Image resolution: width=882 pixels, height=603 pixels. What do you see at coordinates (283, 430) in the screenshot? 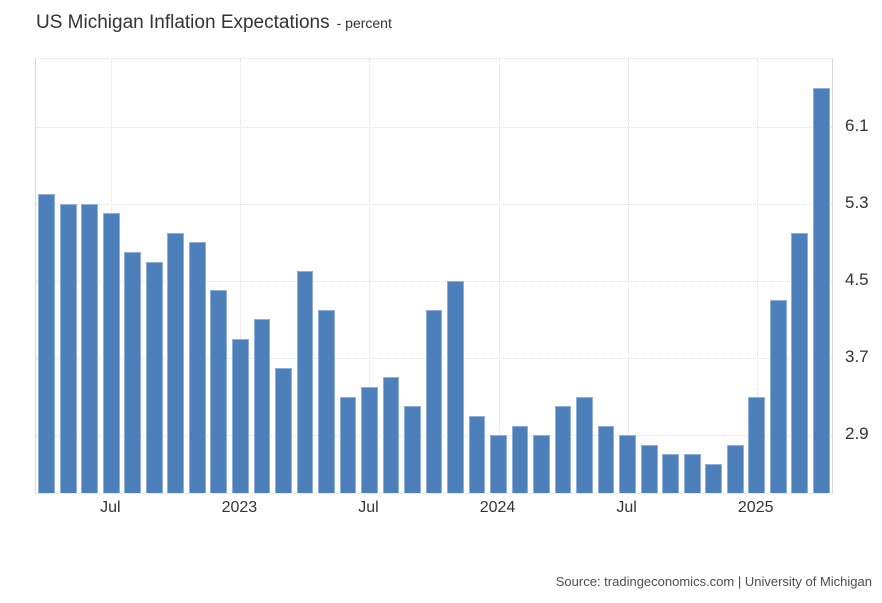
I see `bar-mar-2023` at bounding box center [283, 430].